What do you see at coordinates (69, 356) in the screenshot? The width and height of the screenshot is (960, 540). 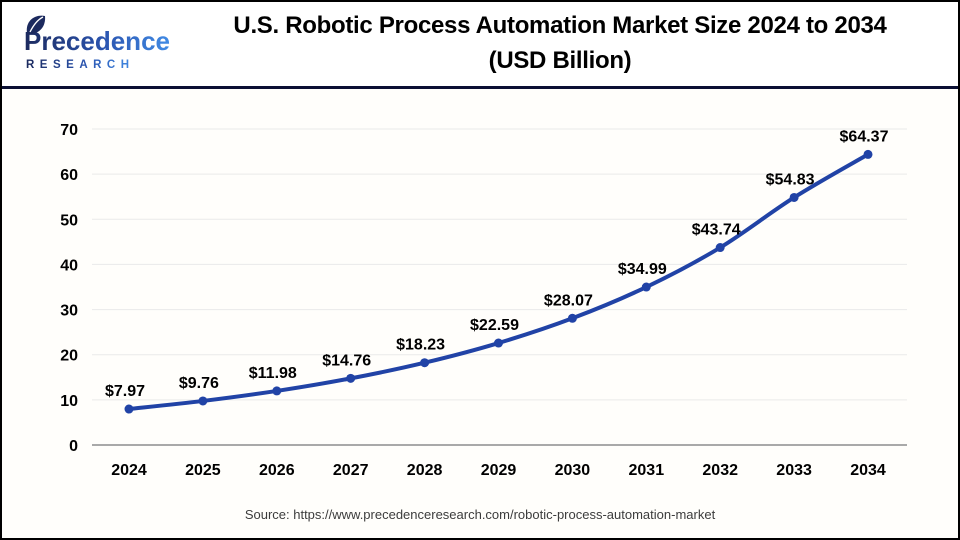 I see `y-tick-label: 20` at bounding box center [69, 356].